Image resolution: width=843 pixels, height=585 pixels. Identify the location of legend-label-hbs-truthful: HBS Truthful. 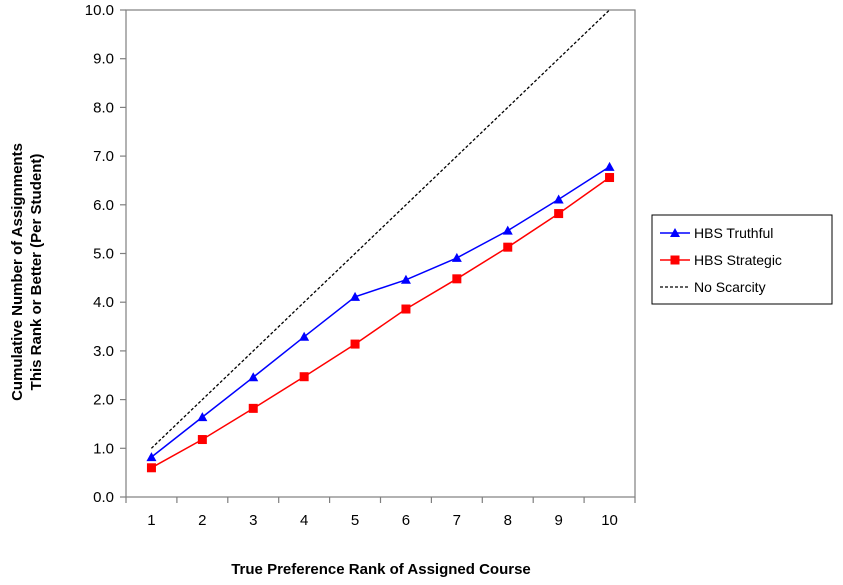
(733, 233).